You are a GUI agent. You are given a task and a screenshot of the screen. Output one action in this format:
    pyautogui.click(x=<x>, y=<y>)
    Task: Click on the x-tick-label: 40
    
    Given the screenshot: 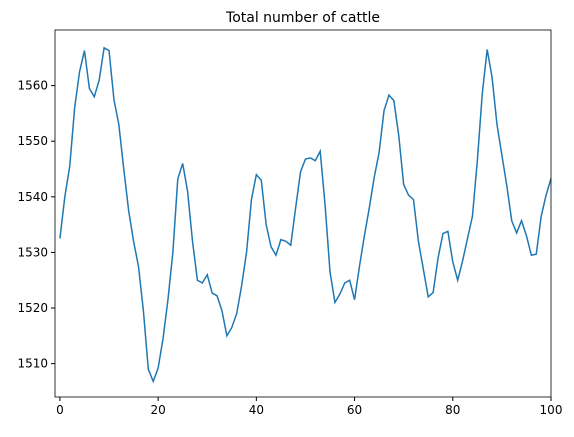 What is the action you would take?
    pyautogui.click(x=256, y=410)
    